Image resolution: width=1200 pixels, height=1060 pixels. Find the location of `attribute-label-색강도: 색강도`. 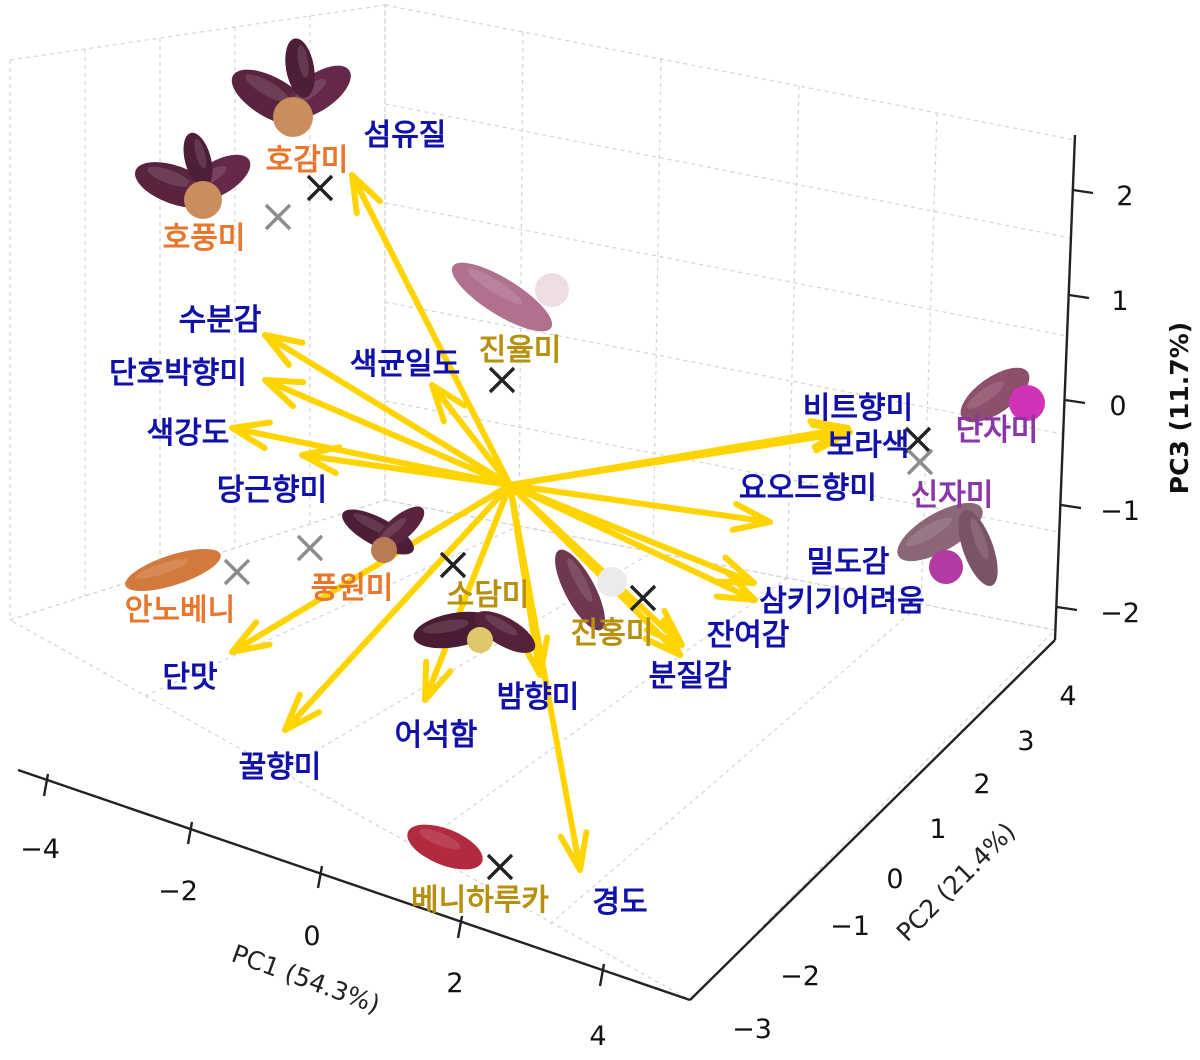

attribute-label-색강도: 색강도 is located at coordinates (188, 433).